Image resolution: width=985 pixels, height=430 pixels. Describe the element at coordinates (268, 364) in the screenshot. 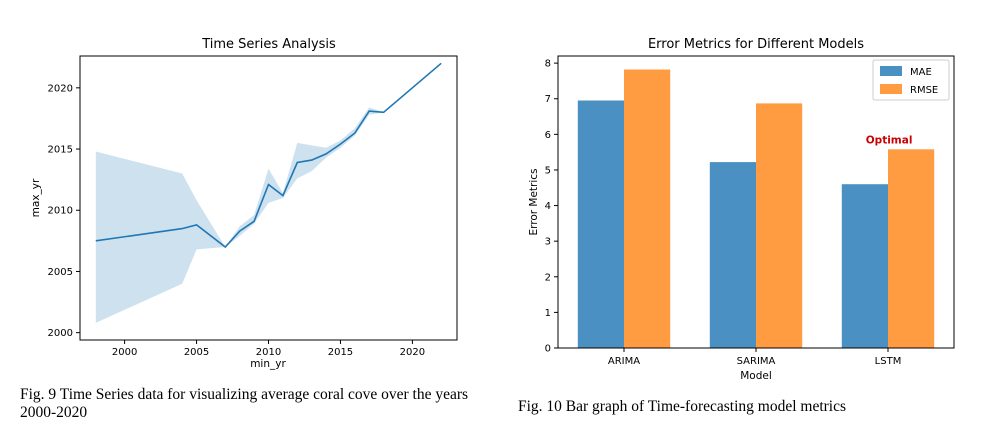

I see `x-axis-label: min_yr` at that location.